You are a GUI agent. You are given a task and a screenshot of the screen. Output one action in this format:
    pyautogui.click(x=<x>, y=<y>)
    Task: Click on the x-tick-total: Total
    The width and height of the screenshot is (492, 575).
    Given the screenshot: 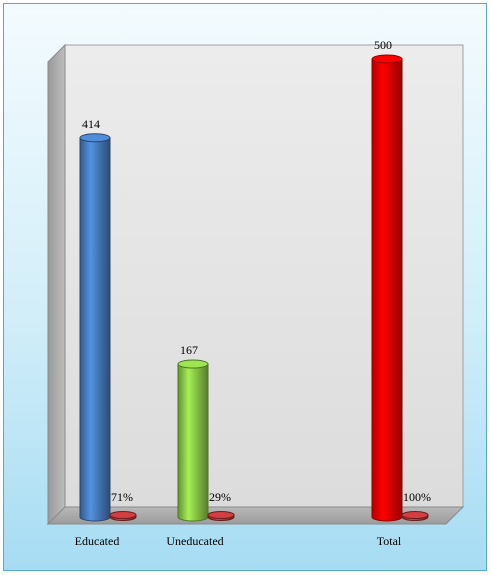 What is the action you would take?
    pyautogui.click(x=389, y=541)
    